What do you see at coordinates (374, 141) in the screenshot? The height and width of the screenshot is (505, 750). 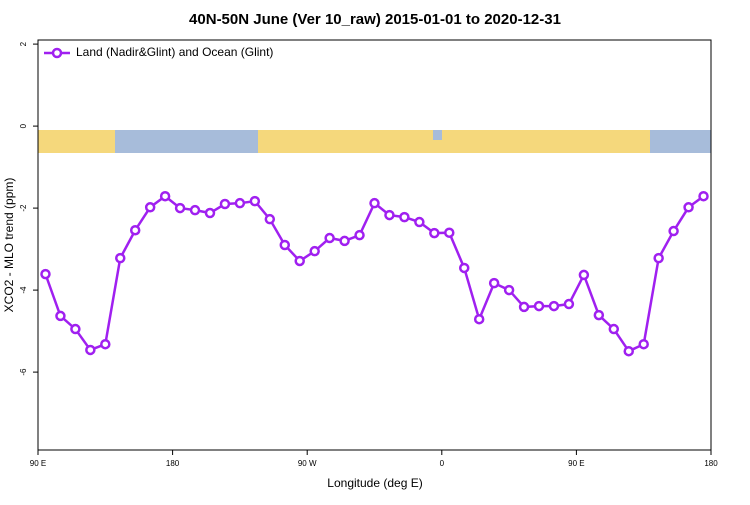 I see `map-strip` at bounding box center [374, 141].